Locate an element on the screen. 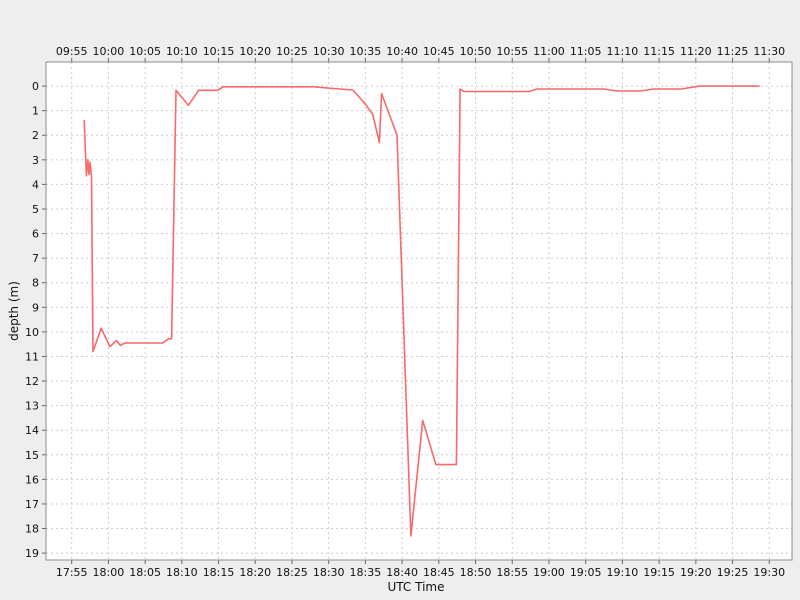 The width and height of the screenshot is (800, 600). top-tick-label: 09:55 is located at coordinates (72, 51).